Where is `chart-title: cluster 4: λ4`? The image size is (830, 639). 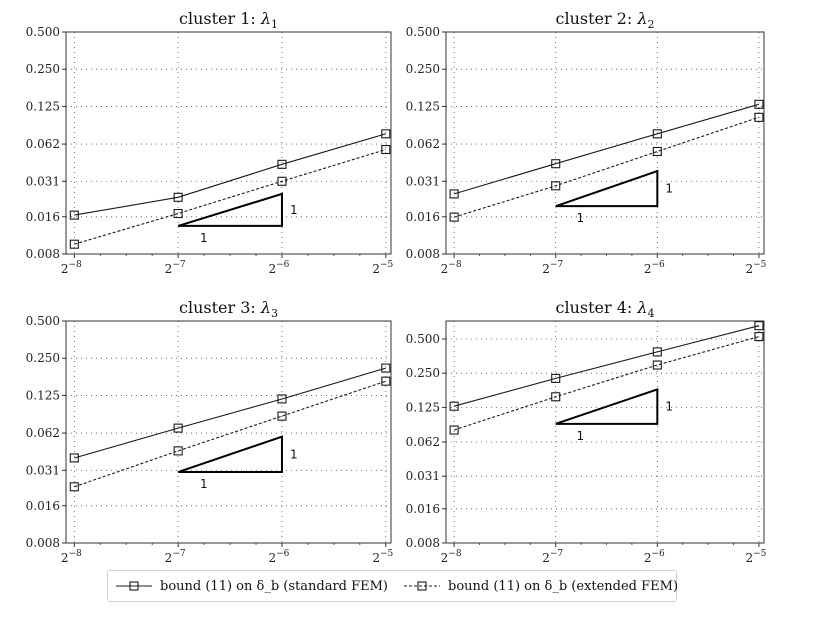
chart-title: cluster 4: λ4 is located at coordinates (604, 309).